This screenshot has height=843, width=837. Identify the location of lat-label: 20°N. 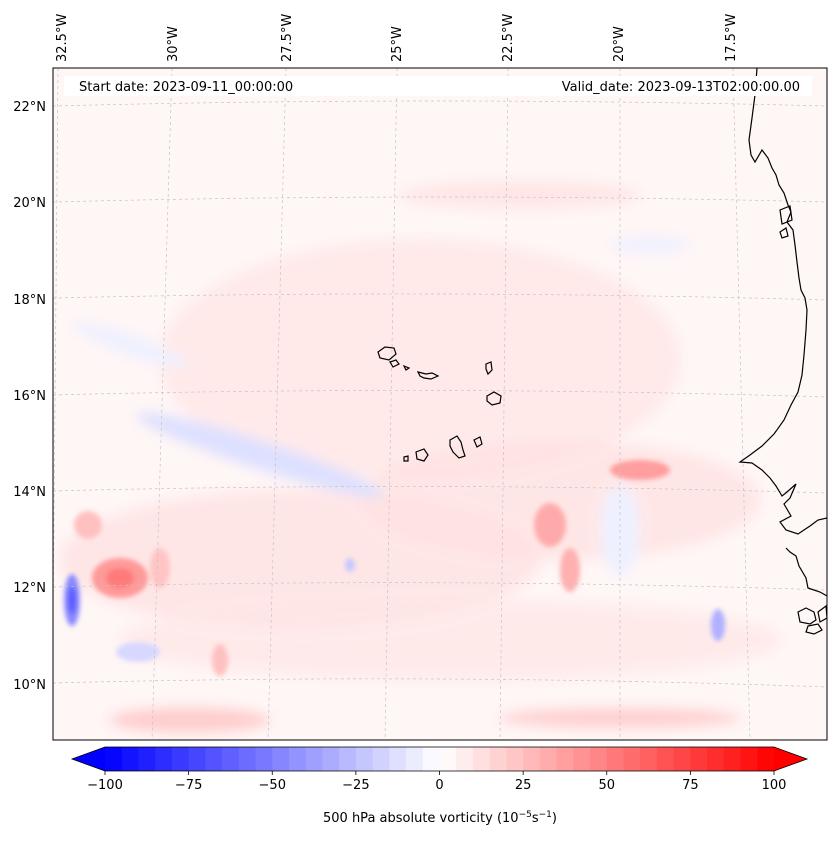
(29, 203).